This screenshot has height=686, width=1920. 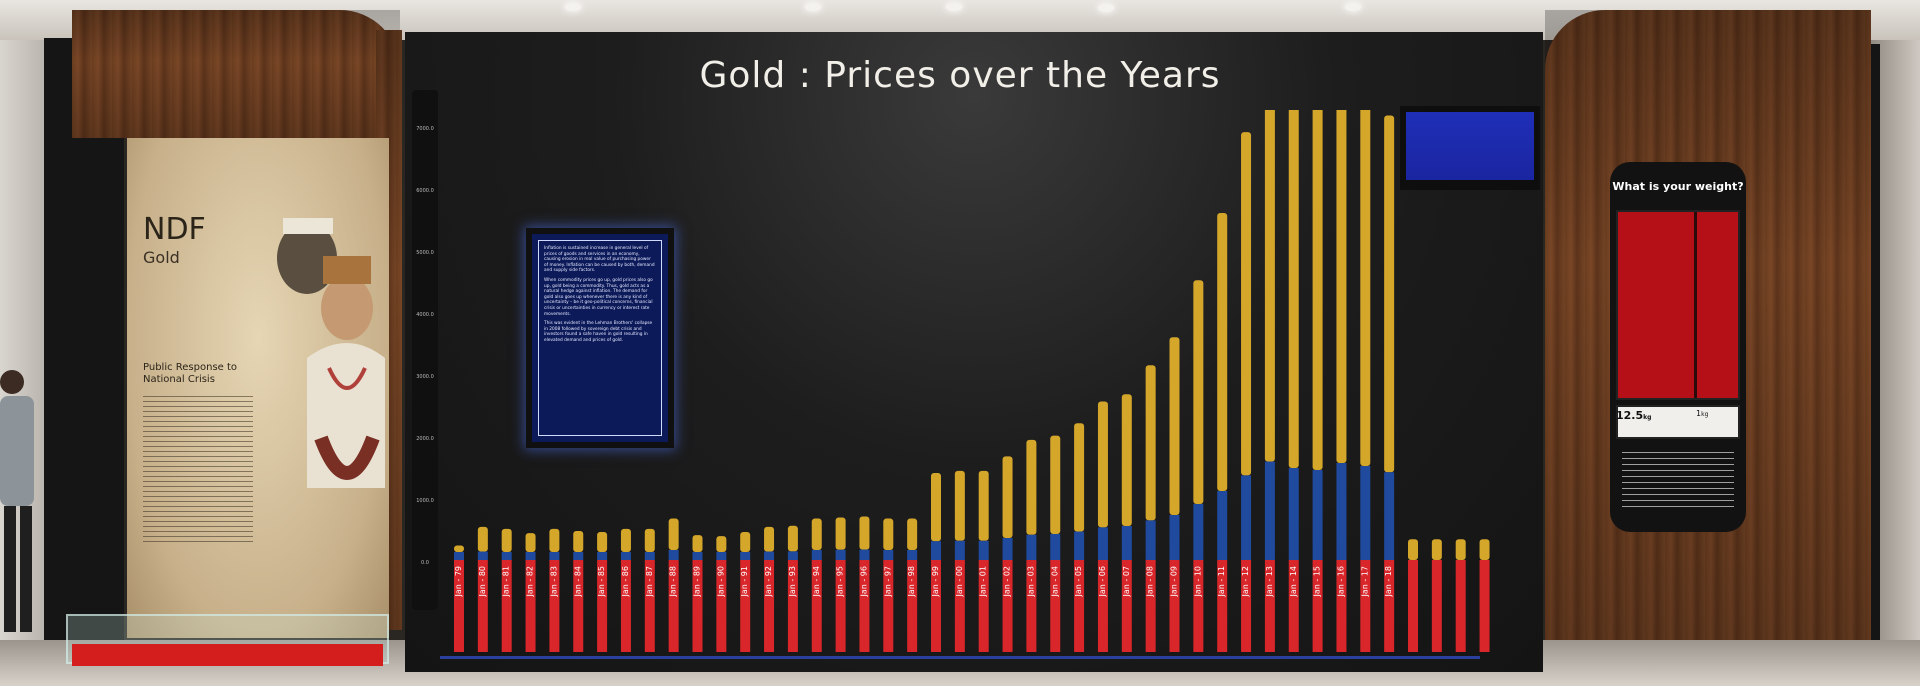 I want to click on wall-tv, so click(x=1470, y=148).